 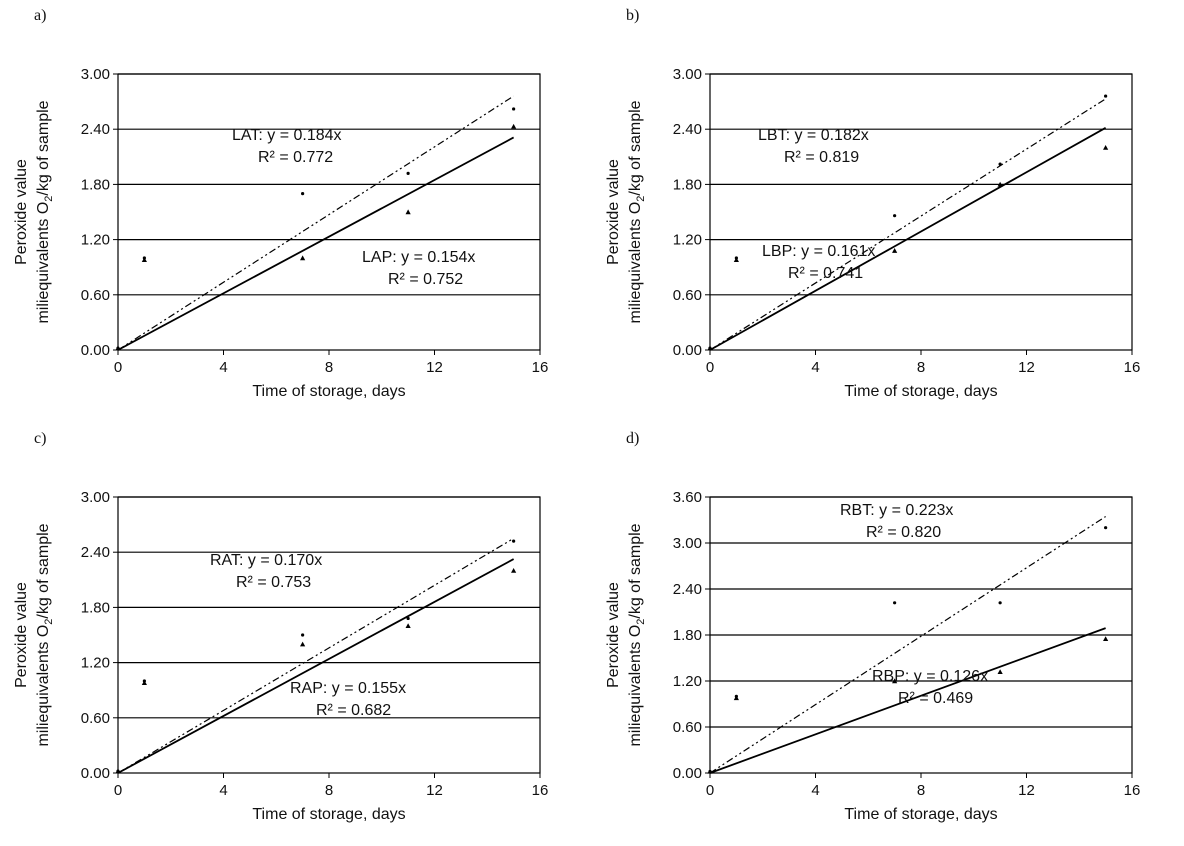 What do you see at coordinates (40, 438) in the screenshot?
I see `panel-label: c)` at bounding box center [40, 438].